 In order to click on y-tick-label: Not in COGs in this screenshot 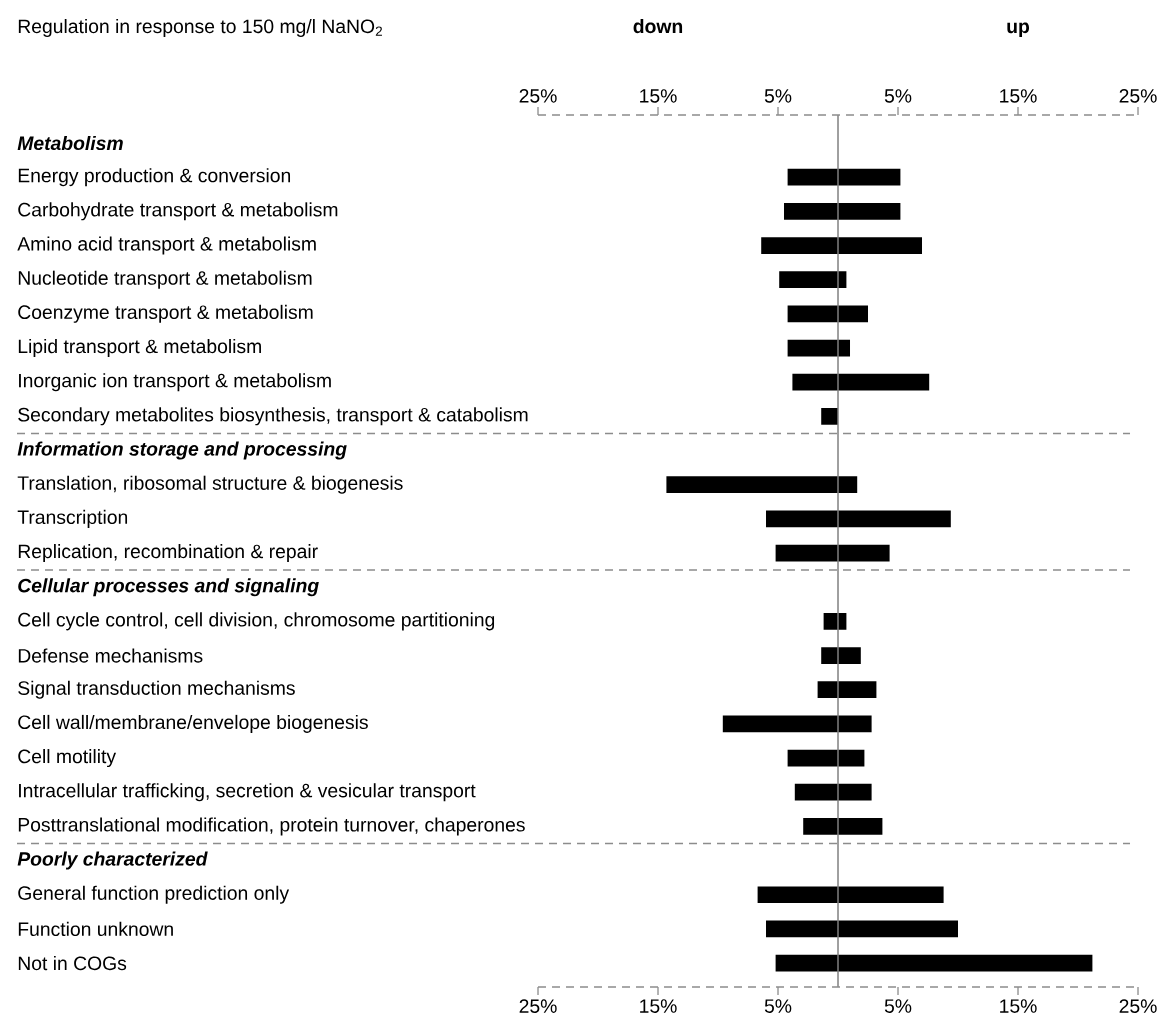, I will do `click(72, 963)`.